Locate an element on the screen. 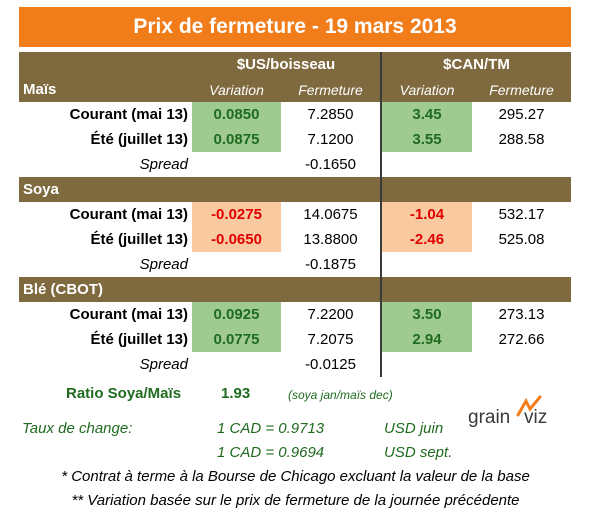 This screenshot has height=520, width=591. section-header-row: Blé (CBOT) is located at coordinates (295, 289).